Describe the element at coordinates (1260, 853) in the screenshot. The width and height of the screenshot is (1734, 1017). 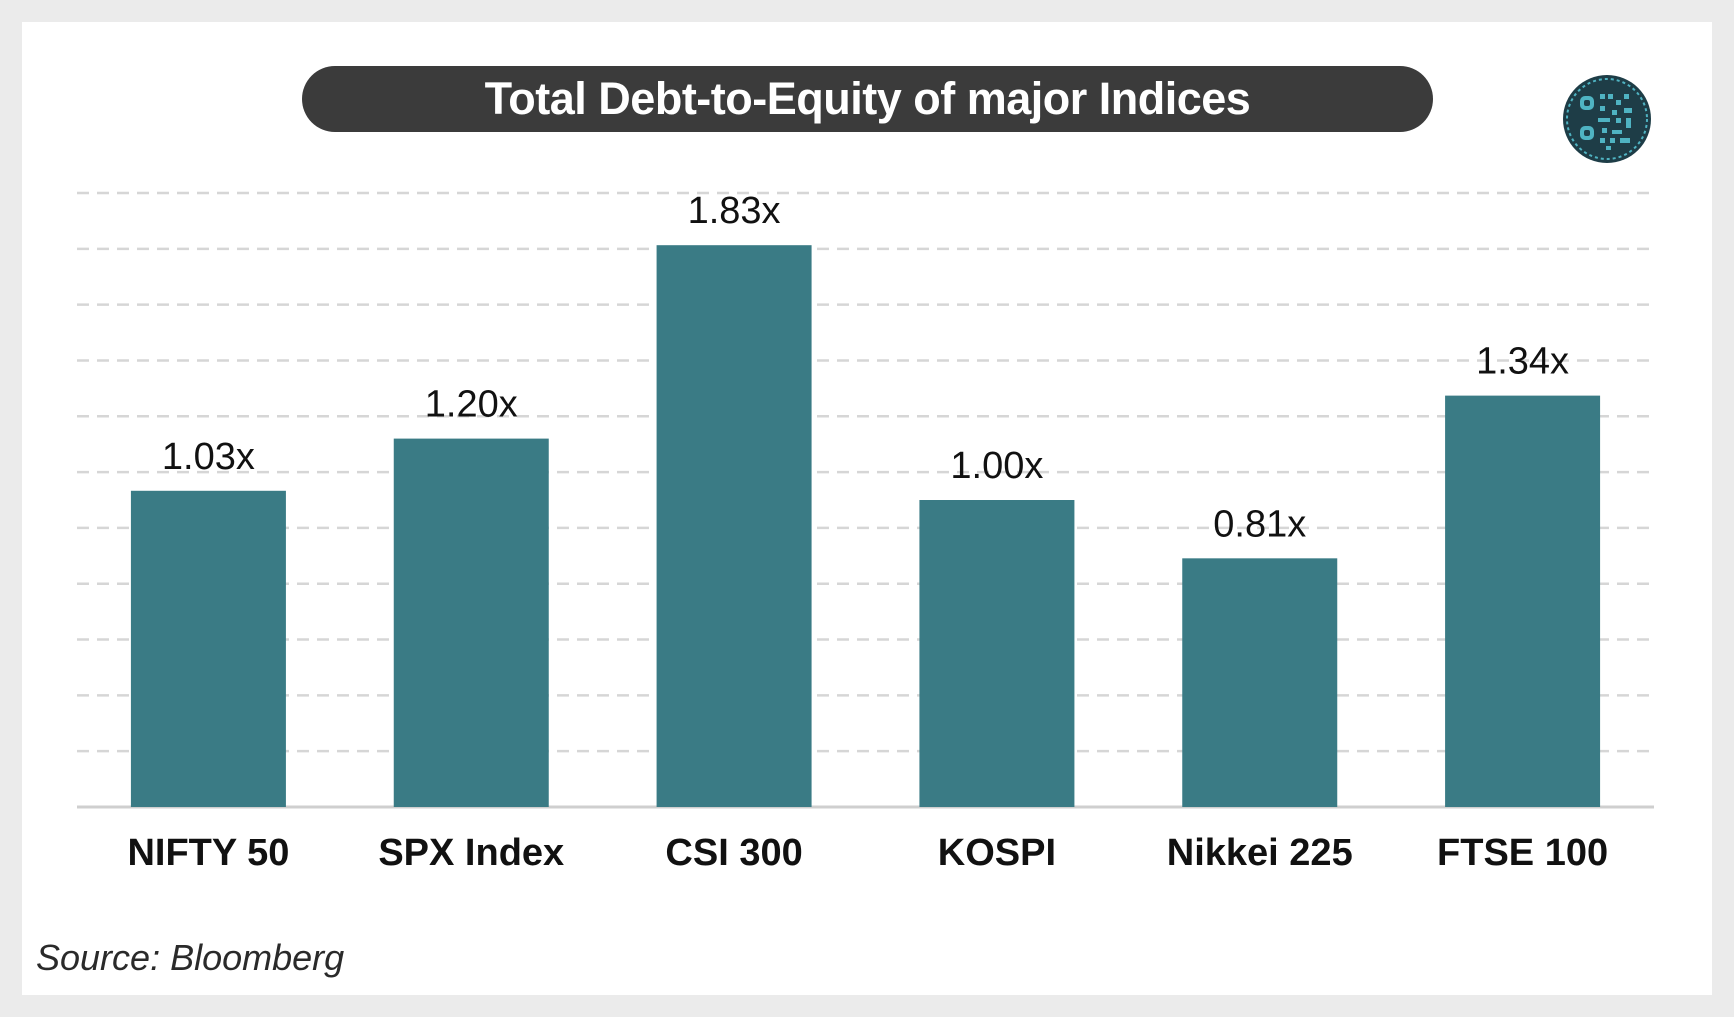
I see `x-tick-label: Nikkei 225` at that location.